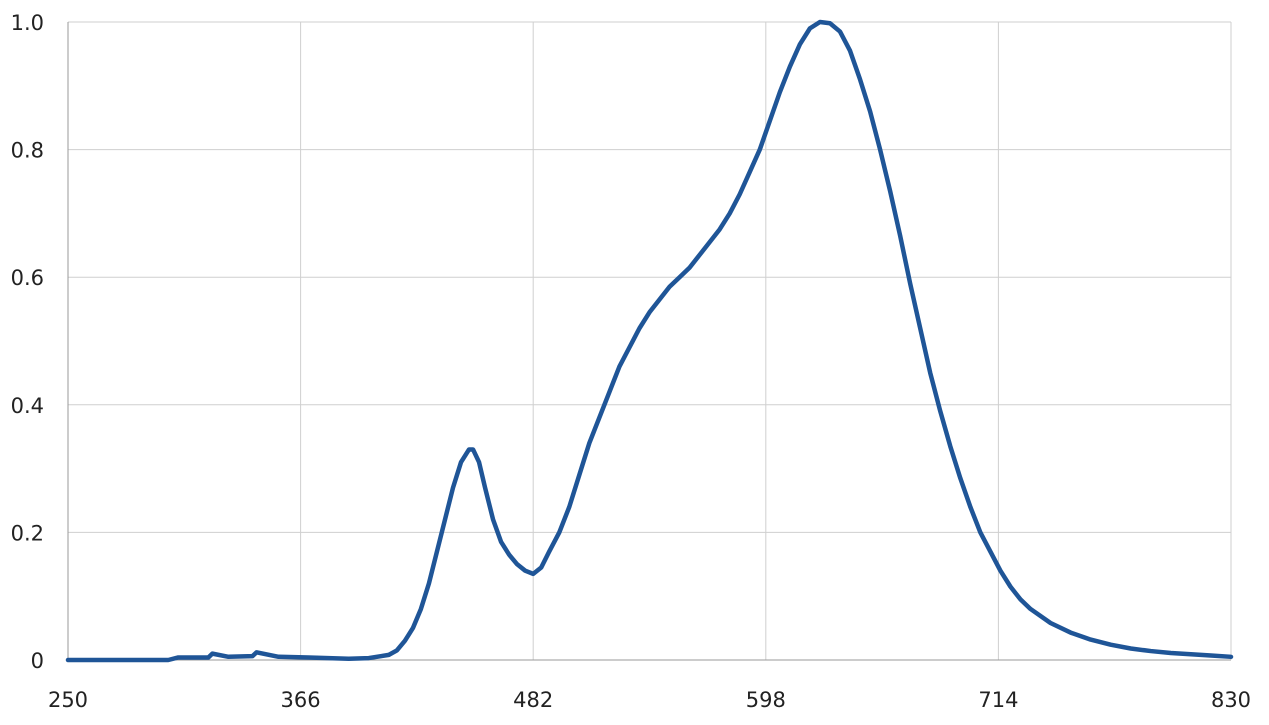 The height and width of the screenshot is (725, 1269). Describe the element at coordinates (27, 278) in the screenshot. I see `y-tick-label: 0.6` at that location.